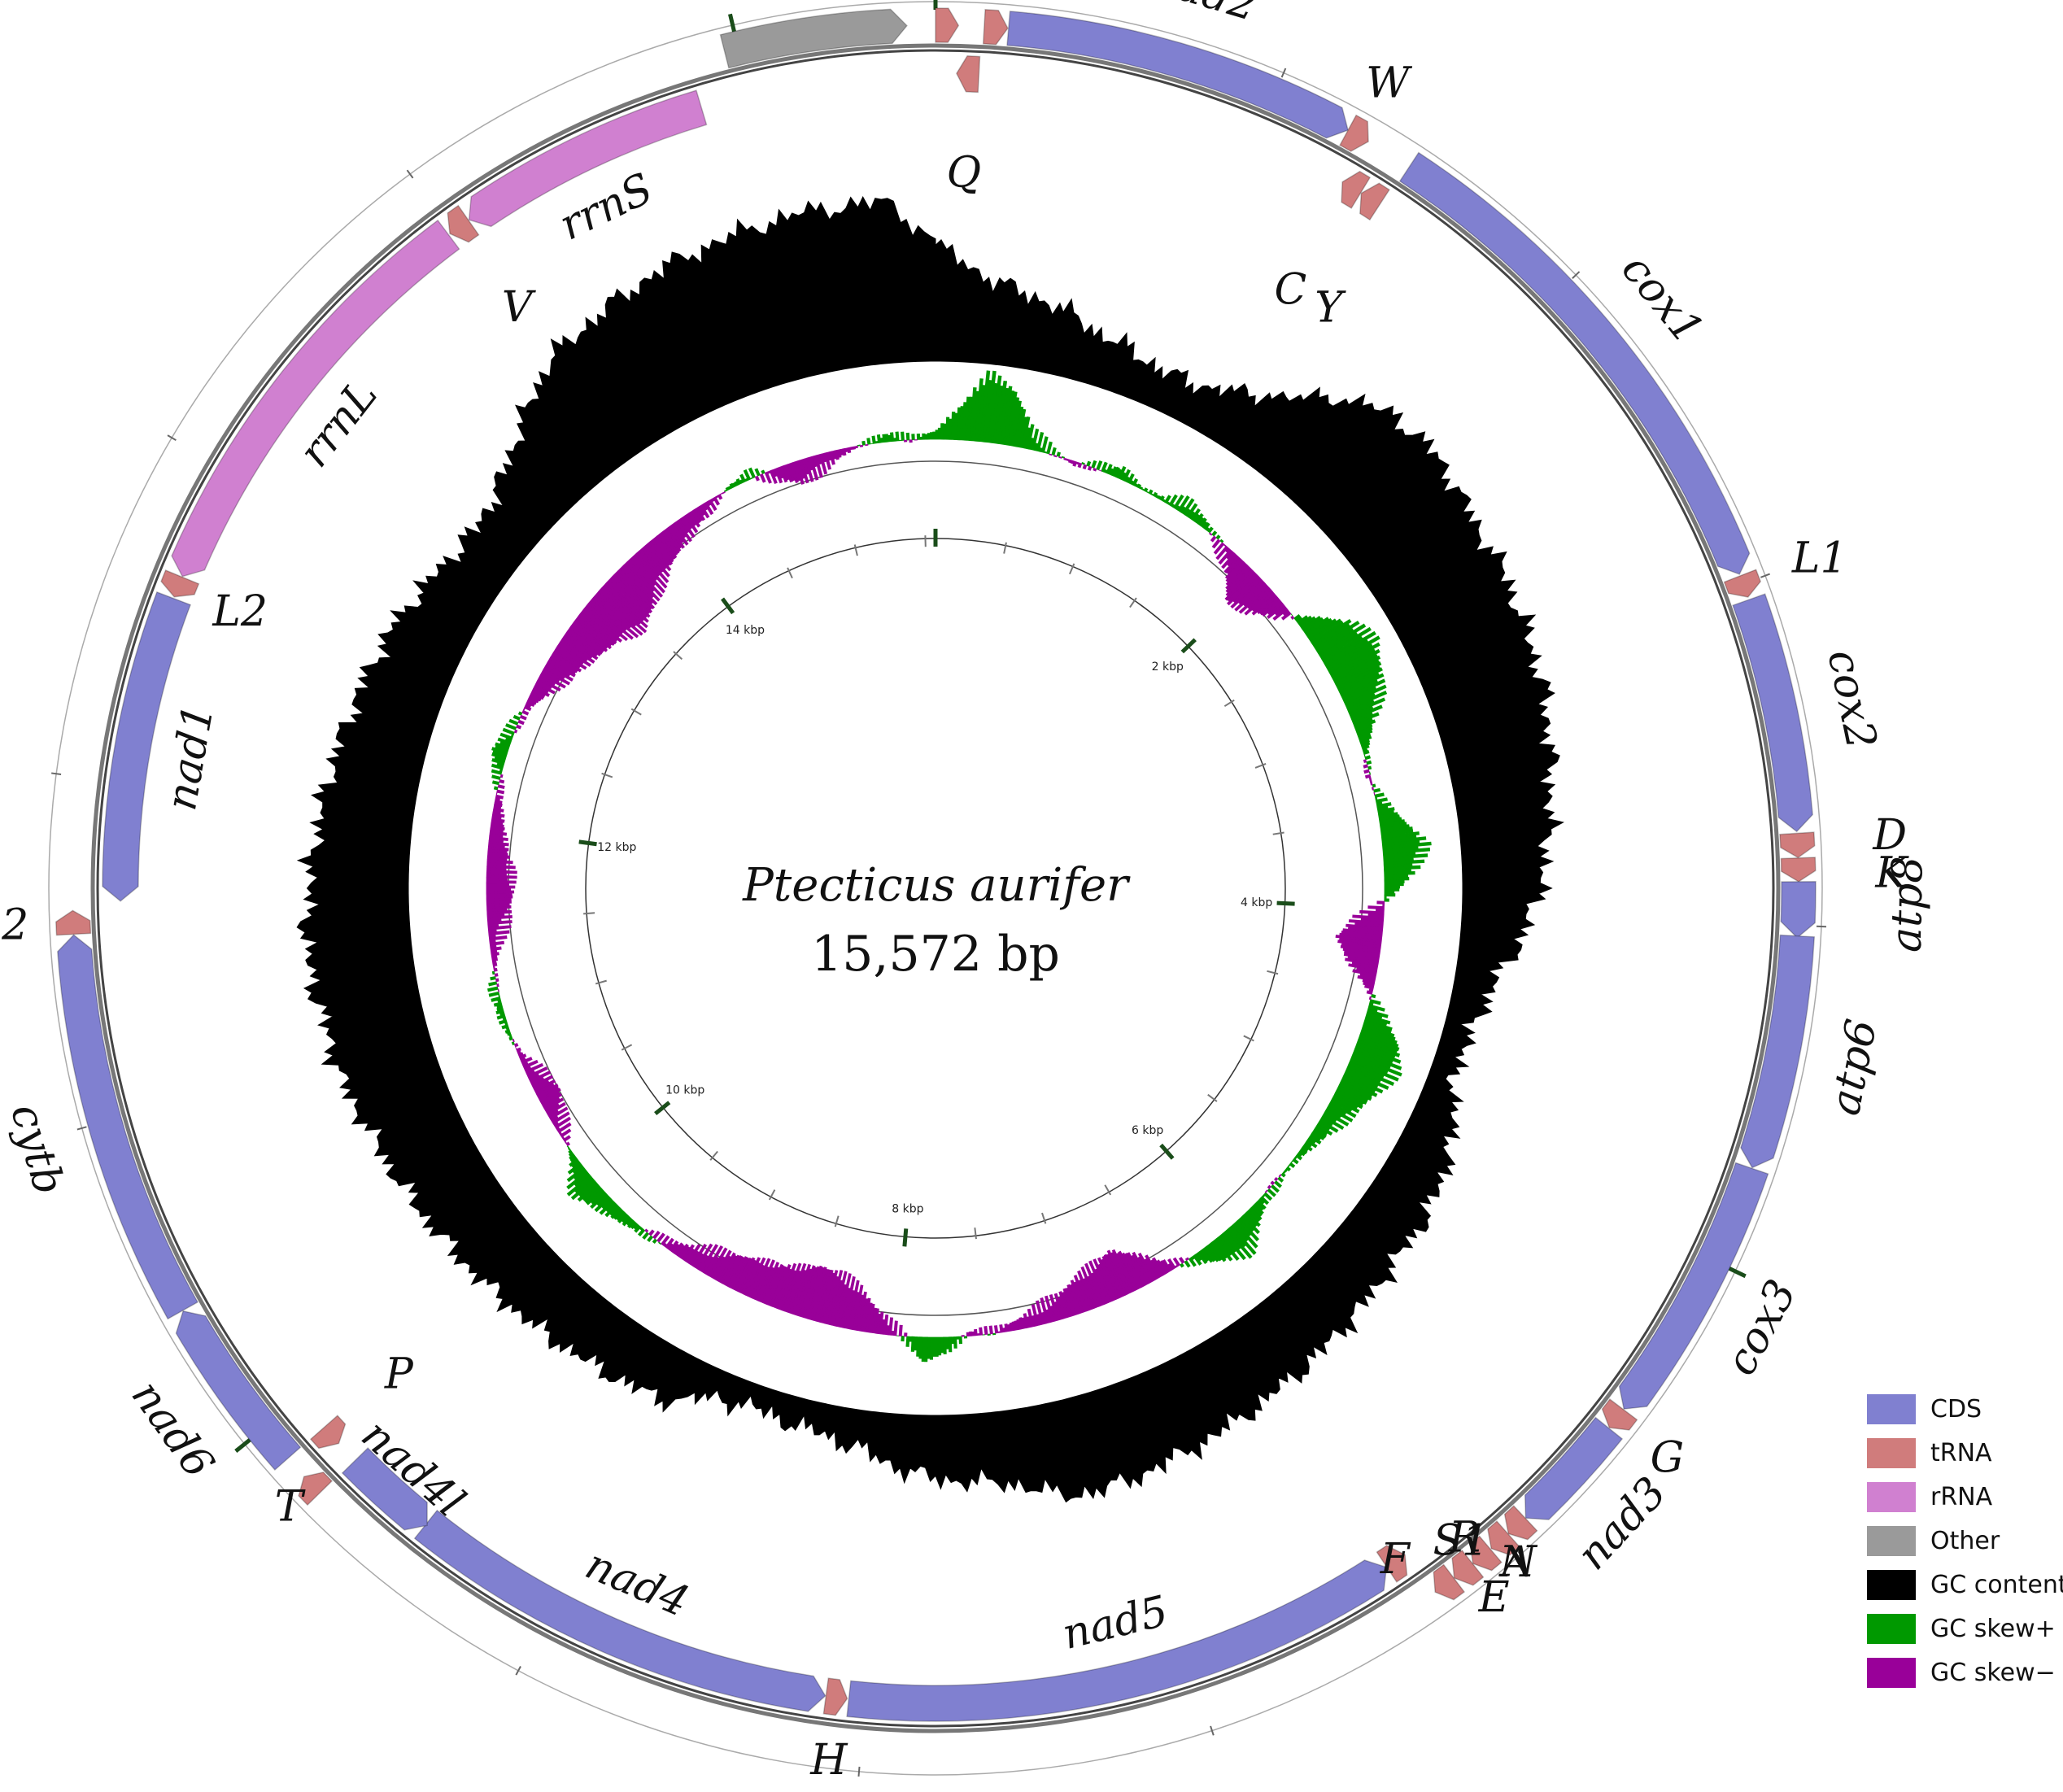  Describe the element at coordinates (290, 1506) in the screenshot. I see `label-T: T` at that location.